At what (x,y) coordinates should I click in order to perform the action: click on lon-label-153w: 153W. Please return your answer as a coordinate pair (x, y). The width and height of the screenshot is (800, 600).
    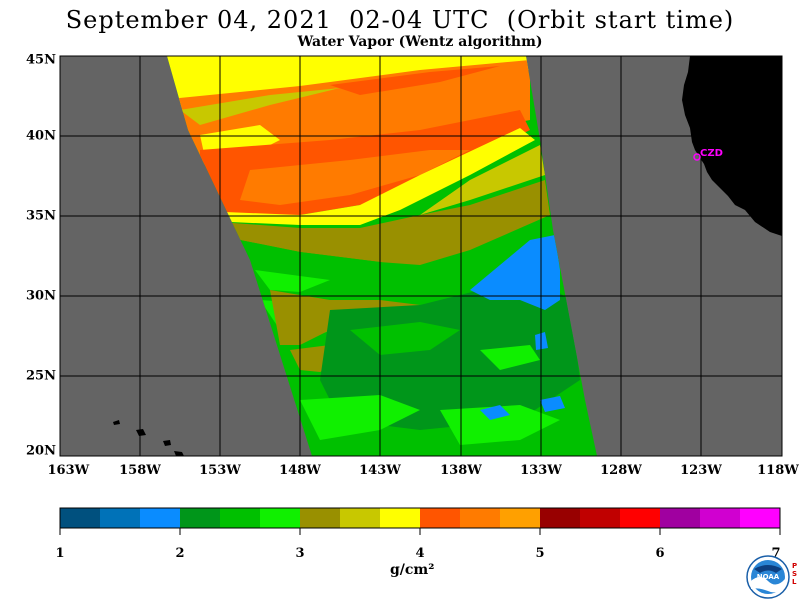
    Looking at the image, I should click on (220, 470).